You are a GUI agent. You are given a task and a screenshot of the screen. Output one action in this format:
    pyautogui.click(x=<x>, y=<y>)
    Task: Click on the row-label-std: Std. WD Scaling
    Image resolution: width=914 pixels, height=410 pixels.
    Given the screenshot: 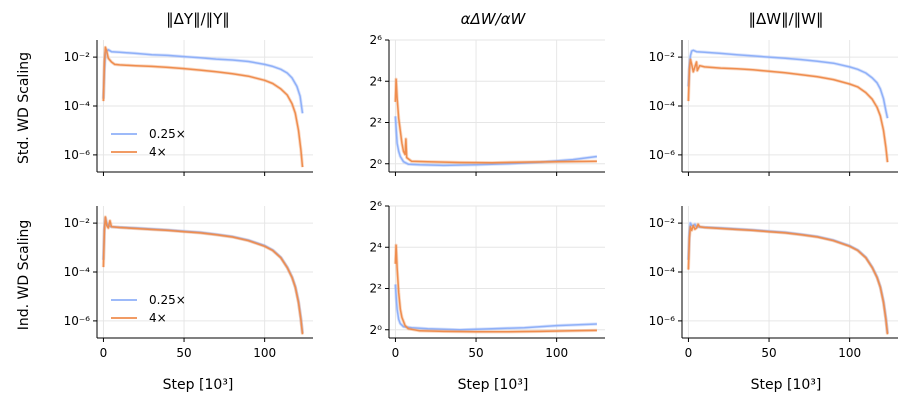 What is the action you would take?
    pyautogui.click(x=24, y=108)
    